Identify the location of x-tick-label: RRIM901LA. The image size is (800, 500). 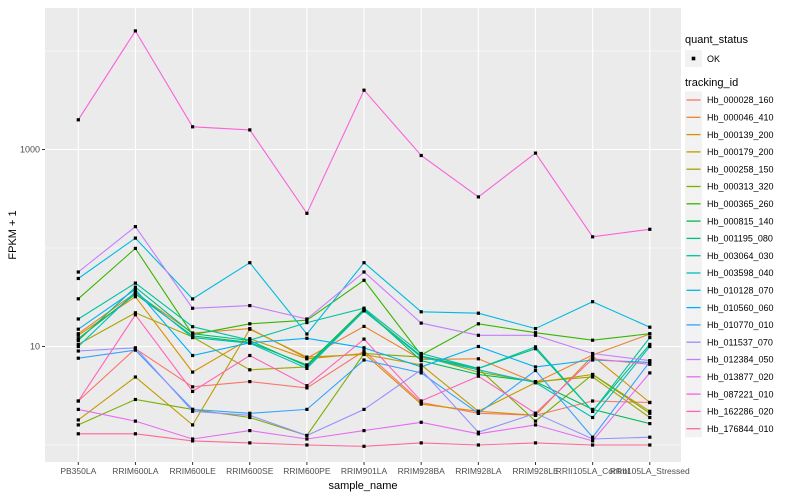
(364, 471).